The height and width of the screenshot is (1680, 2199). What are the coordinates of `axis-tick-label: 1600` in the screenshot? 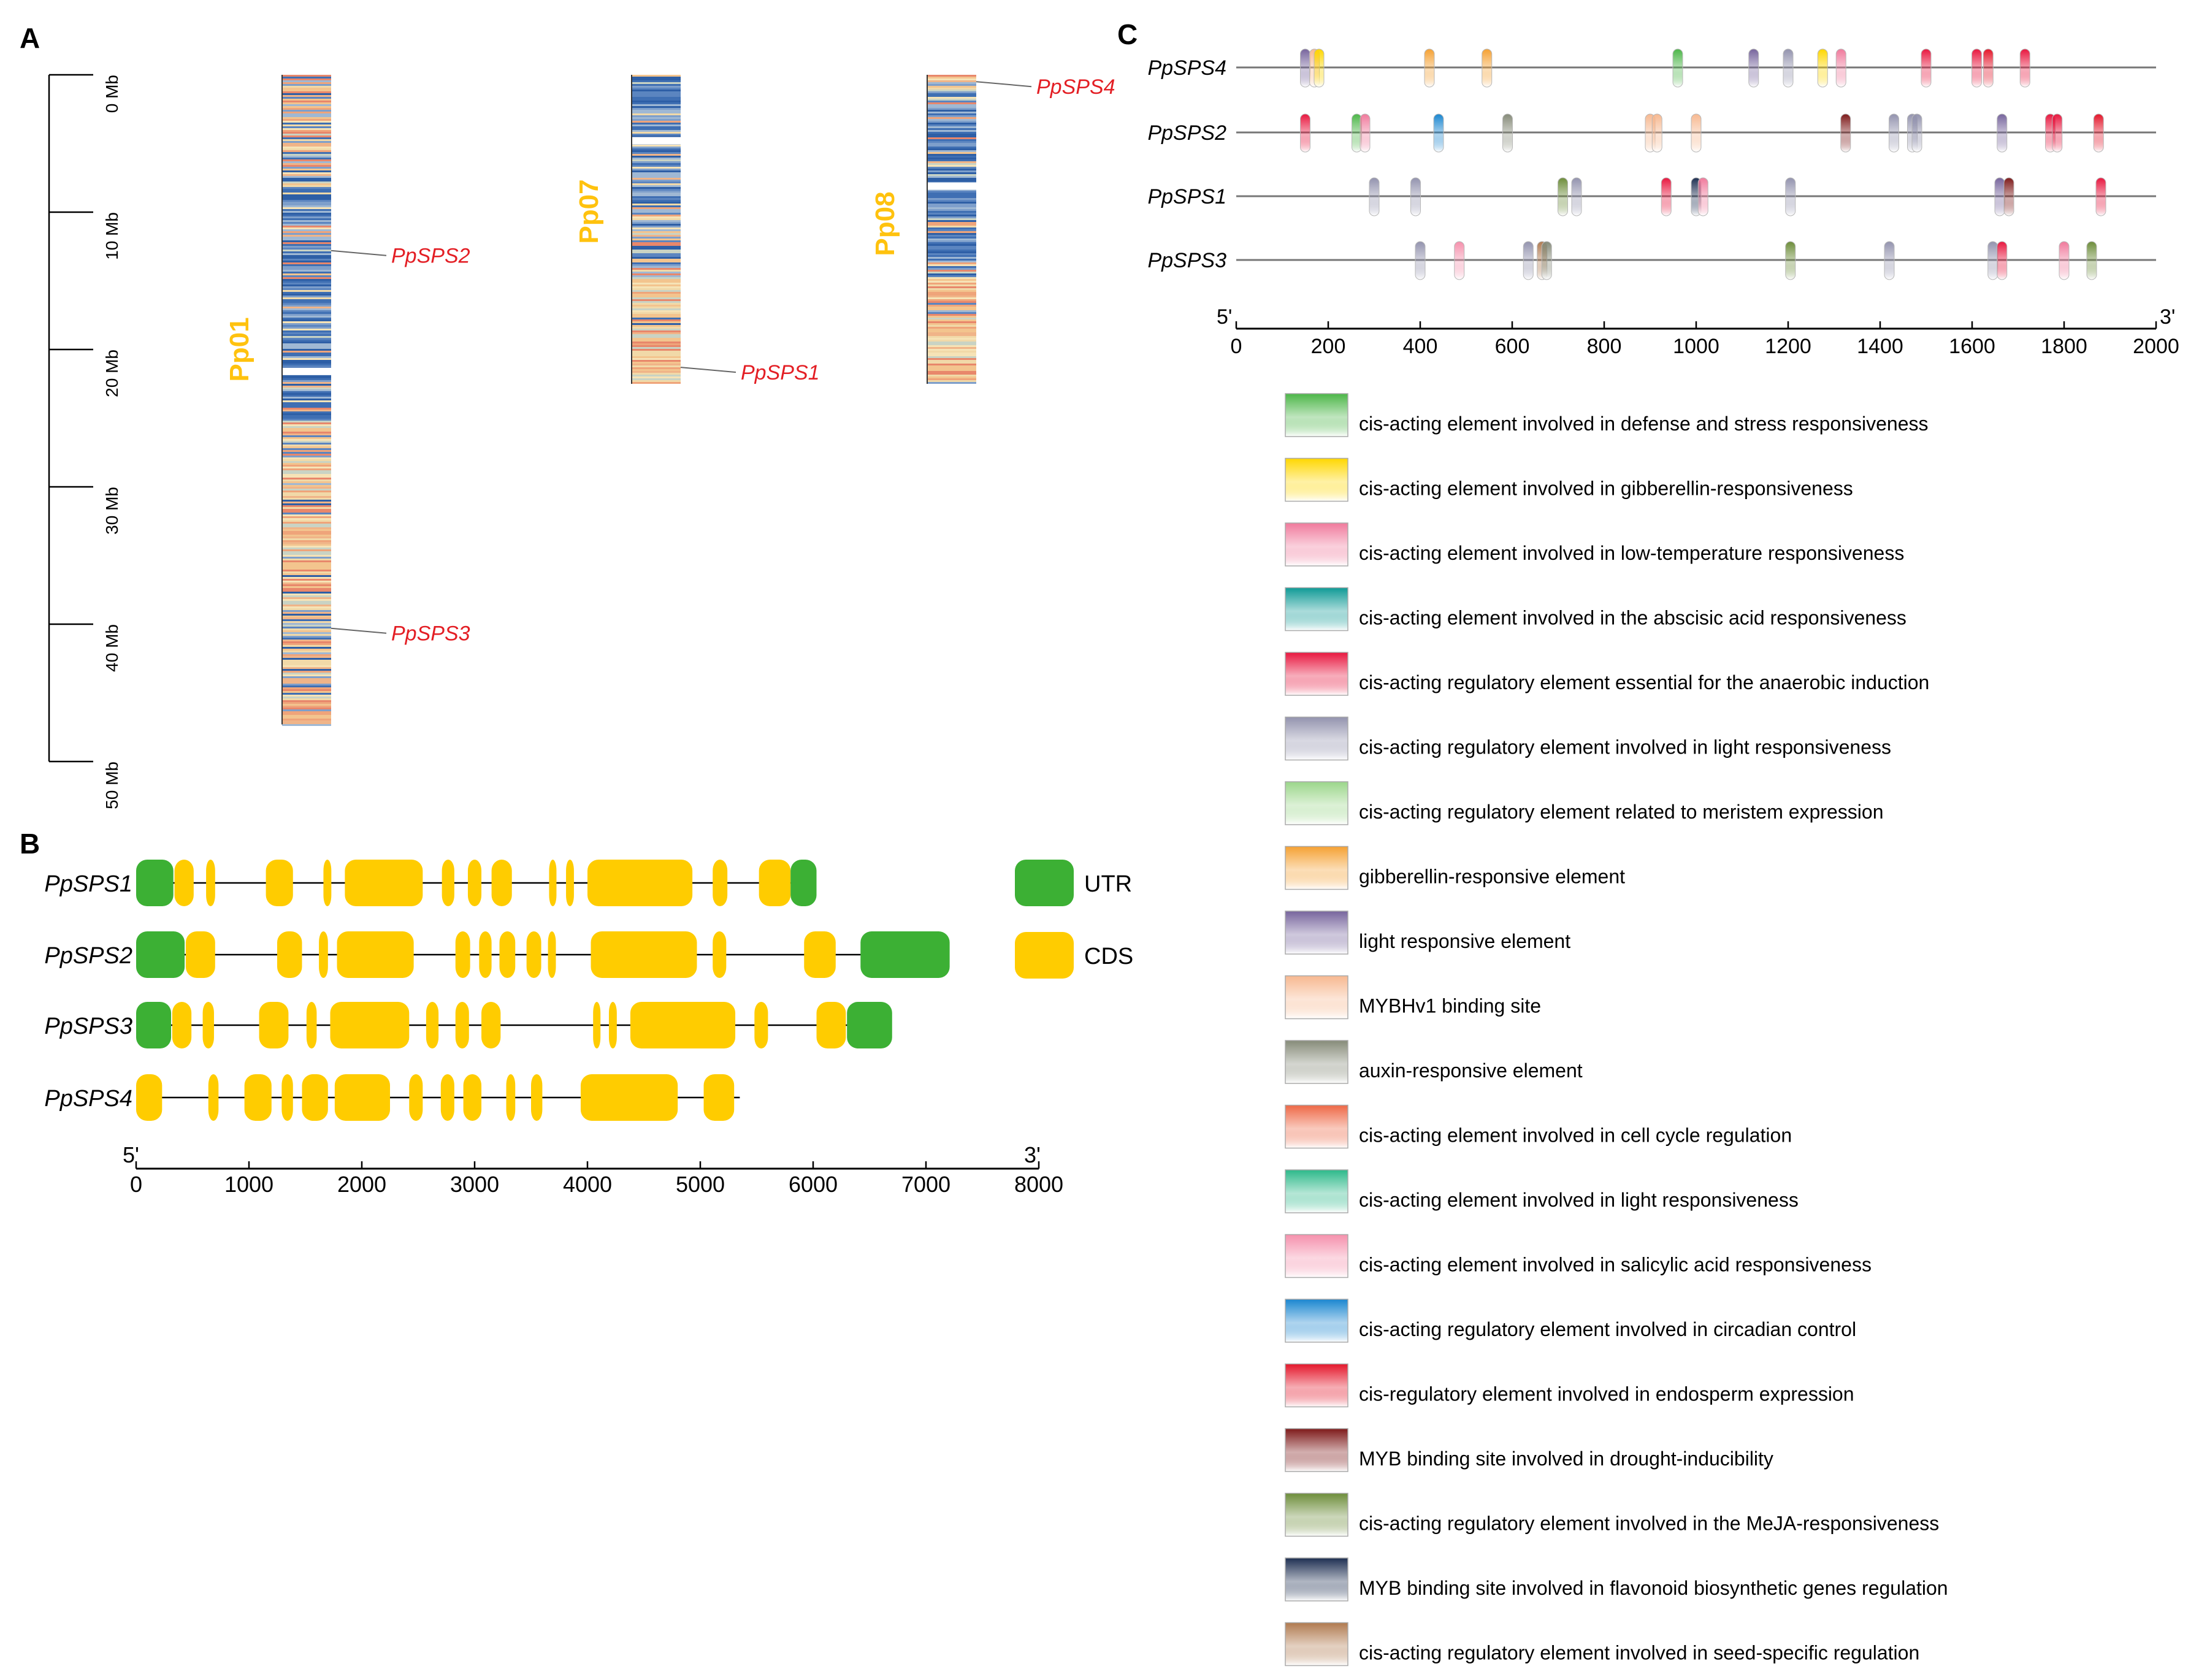 It's located at (1972, 346).